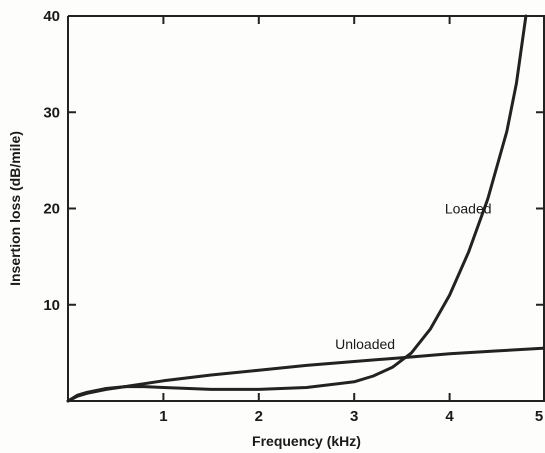 This screenshot has width=545, height=453. What do you see at coordinates (306, 441) in the screenshot?
I see `x-axis-title: Frequency (kHz)` at bounding box center [306, 441].